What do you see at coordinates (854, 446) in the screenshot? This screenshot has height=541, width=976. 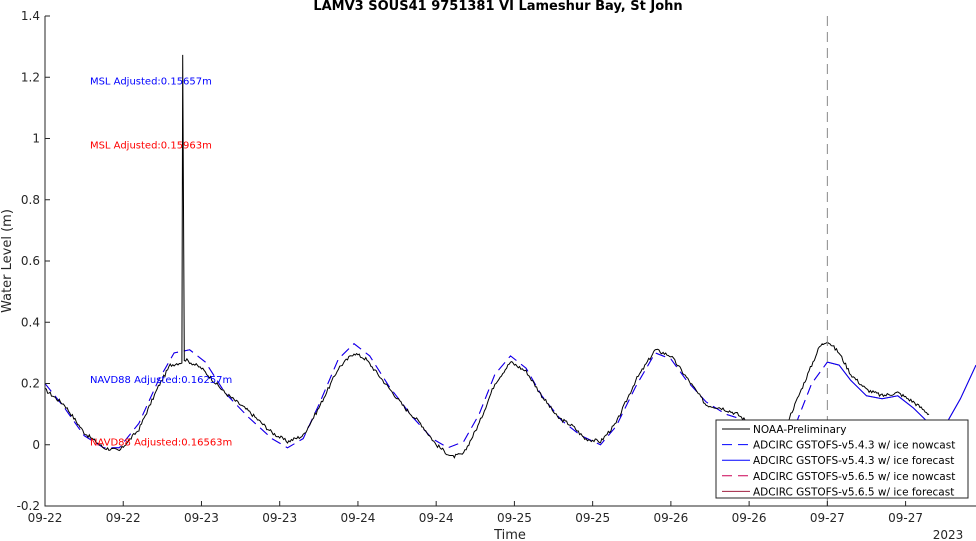 I see `legend-entry-label: ADCIRC GSTOFS-v5.4.3 w/ ice nowcast` at bounding box center [854, 446].